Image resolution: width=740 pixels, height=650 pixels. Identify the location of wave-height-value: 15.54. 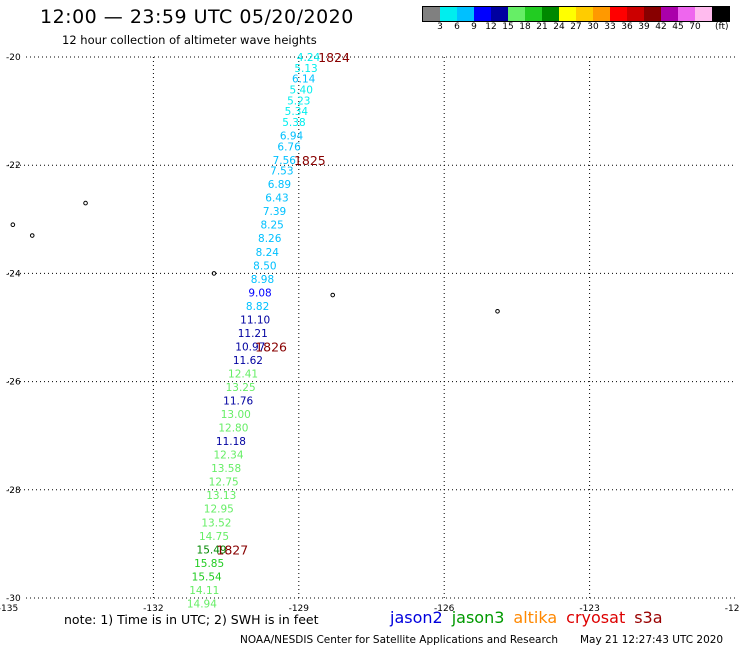
(207, 577).